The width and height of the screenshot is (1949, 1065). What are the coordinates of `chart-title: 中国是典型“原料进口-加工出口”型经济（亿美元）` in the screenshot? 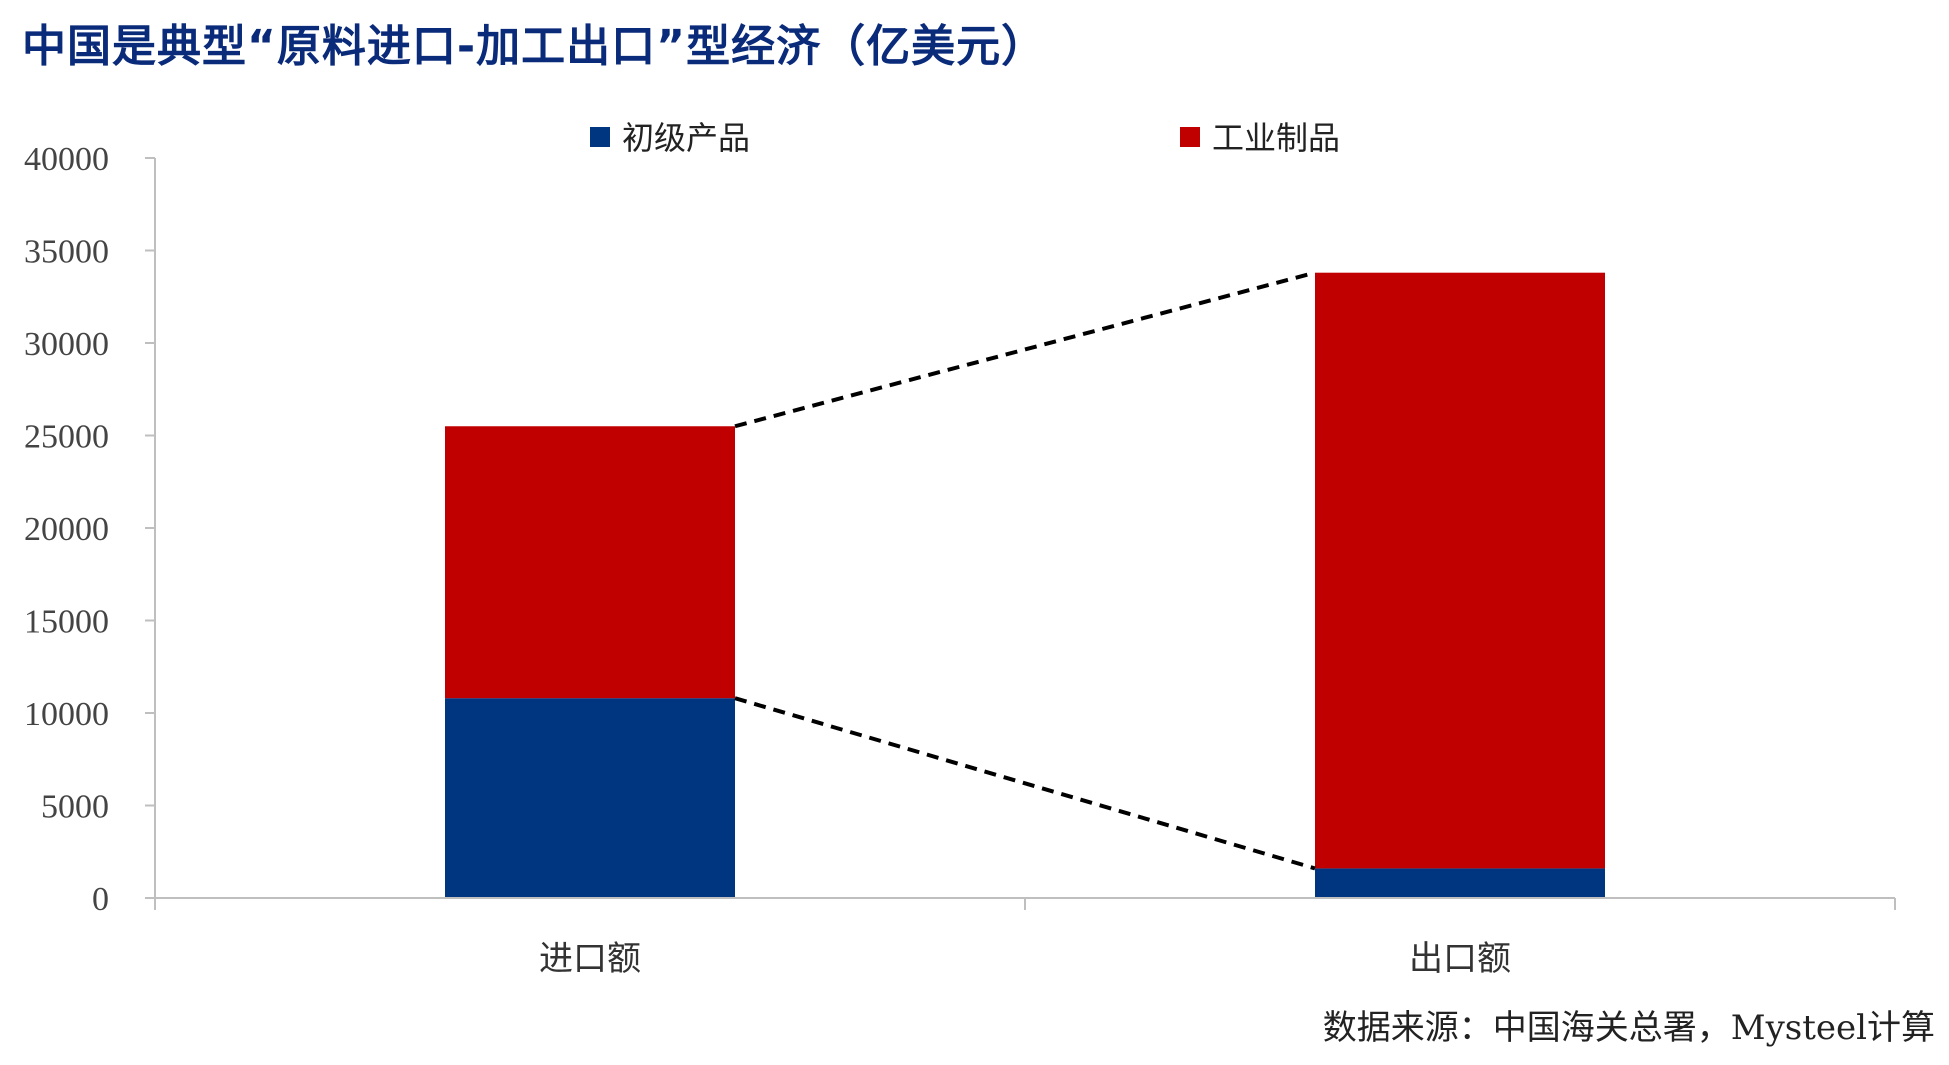 It's located at (534, 46).